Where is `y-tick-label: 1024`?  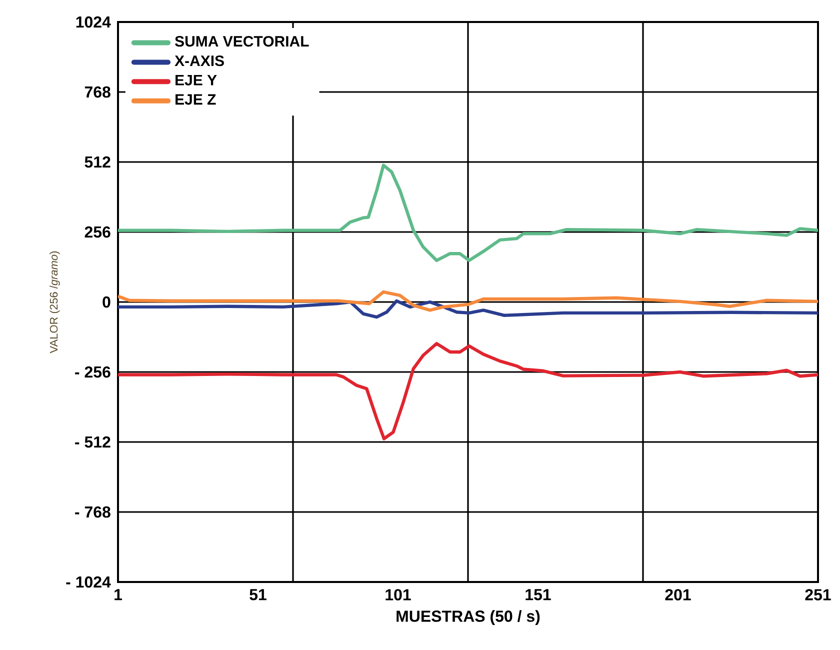
y-tick-label: 1024 is located at coordinates (93, 22).